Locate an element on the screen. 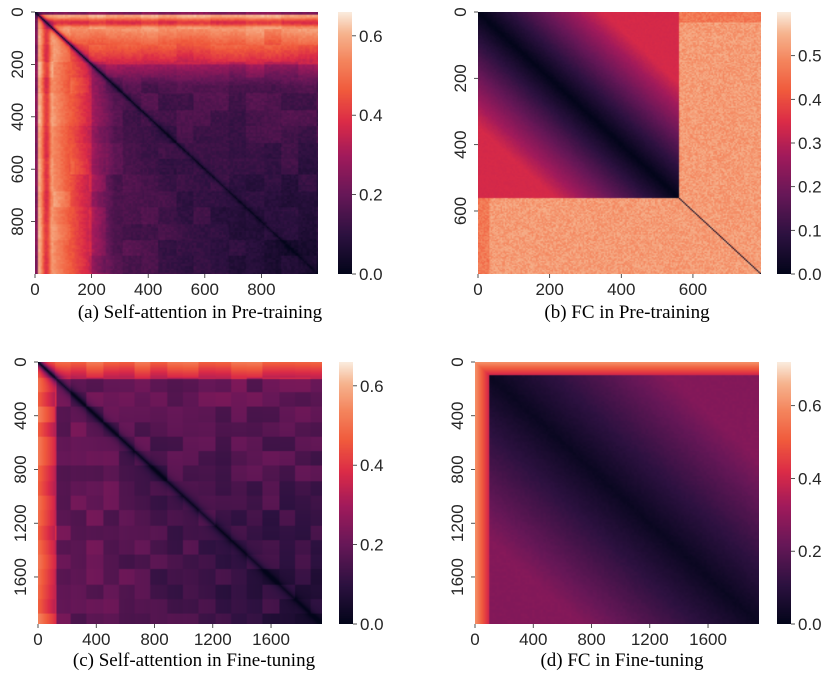 The width and height of the screenshot is (824, 675). colorbar-ticks: 0.0 0.1 0.2 0.3 0.4 0.5 is located at coordinates (806, 165).